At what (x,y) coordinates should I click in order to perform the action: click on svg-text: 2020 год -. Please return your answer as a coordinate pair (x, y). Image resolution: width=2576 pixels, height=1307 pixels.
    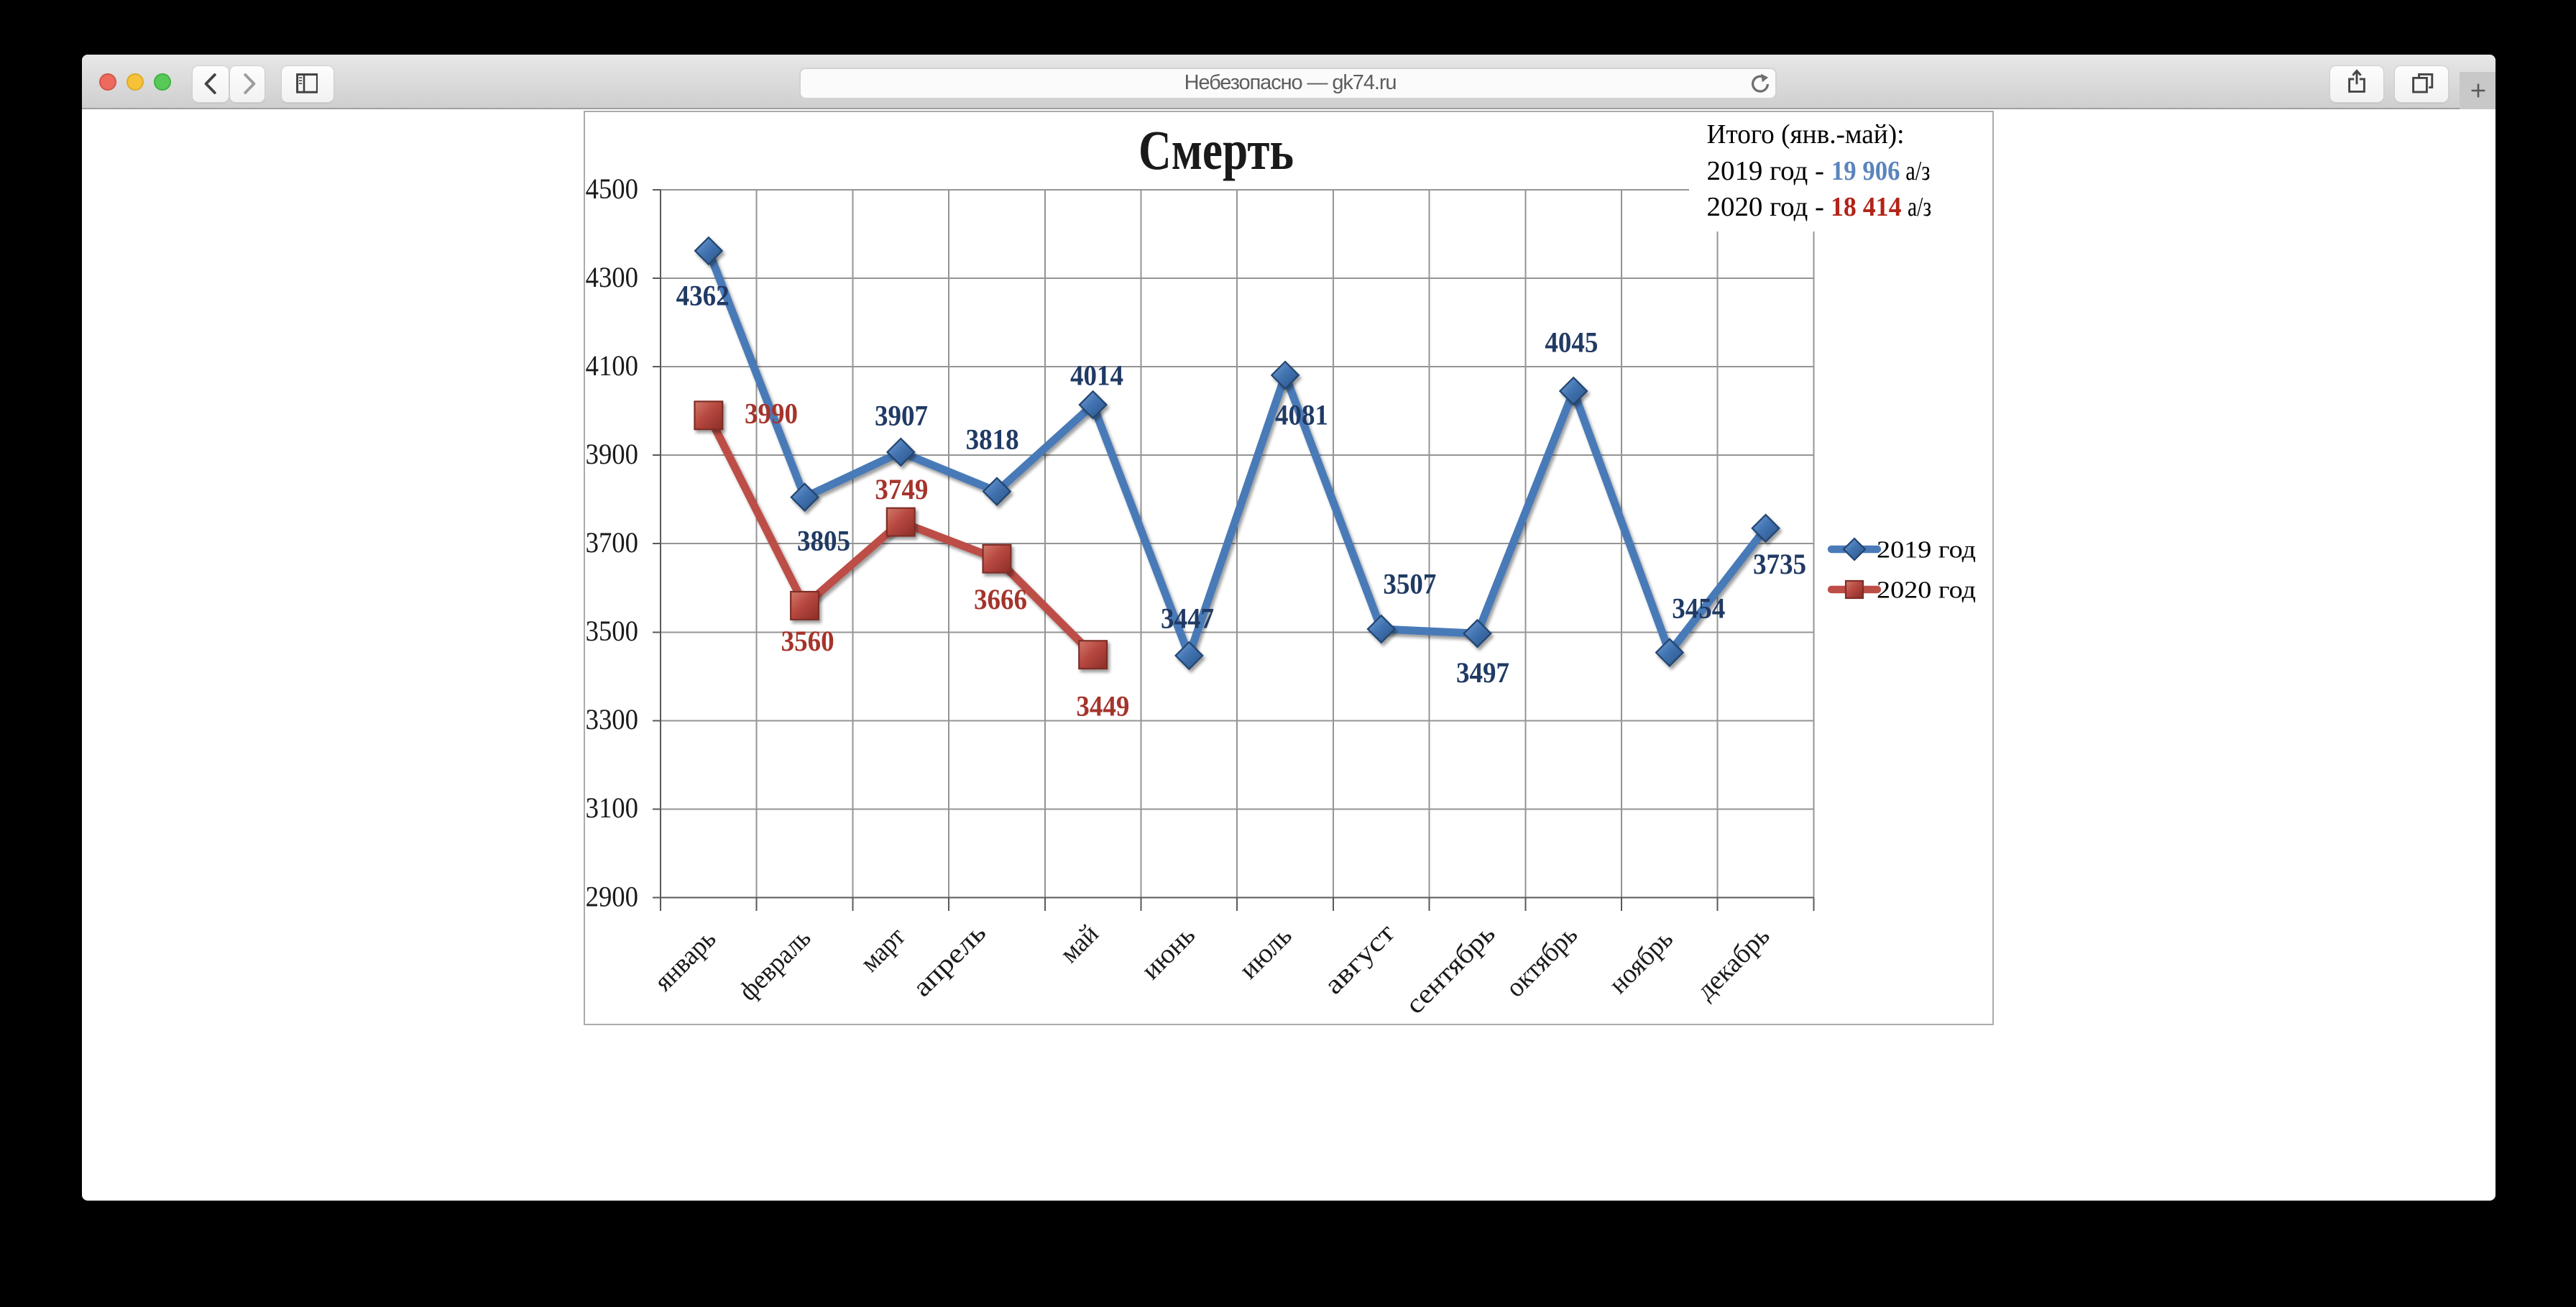
    Looking at the image, I should click on (1766, 207).